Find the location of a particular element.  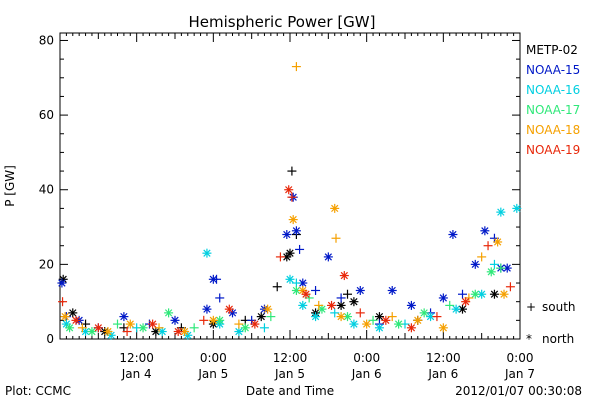

y-tick-label: 60 is located at coordinates (46, 115).